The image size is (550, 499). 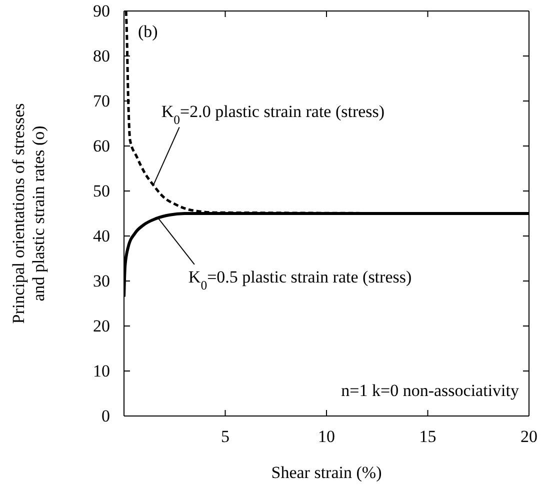 I want to click on y-tick-label: 0, so click(x=106, y=416).